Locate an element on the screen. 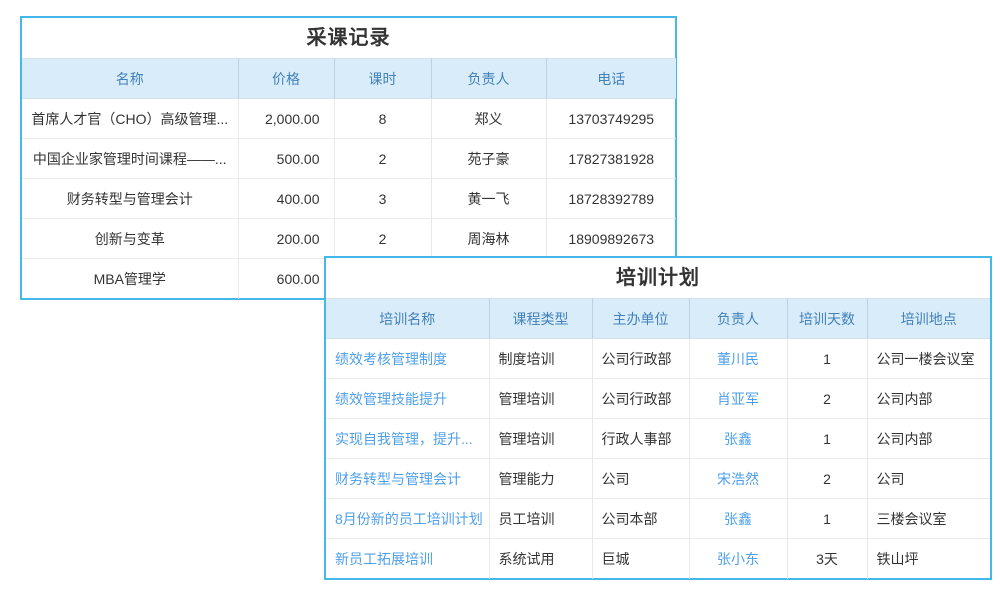 The width and height of the screenshot is (1000, 600). cell: 张小东 is located at coordinates (738, 558).